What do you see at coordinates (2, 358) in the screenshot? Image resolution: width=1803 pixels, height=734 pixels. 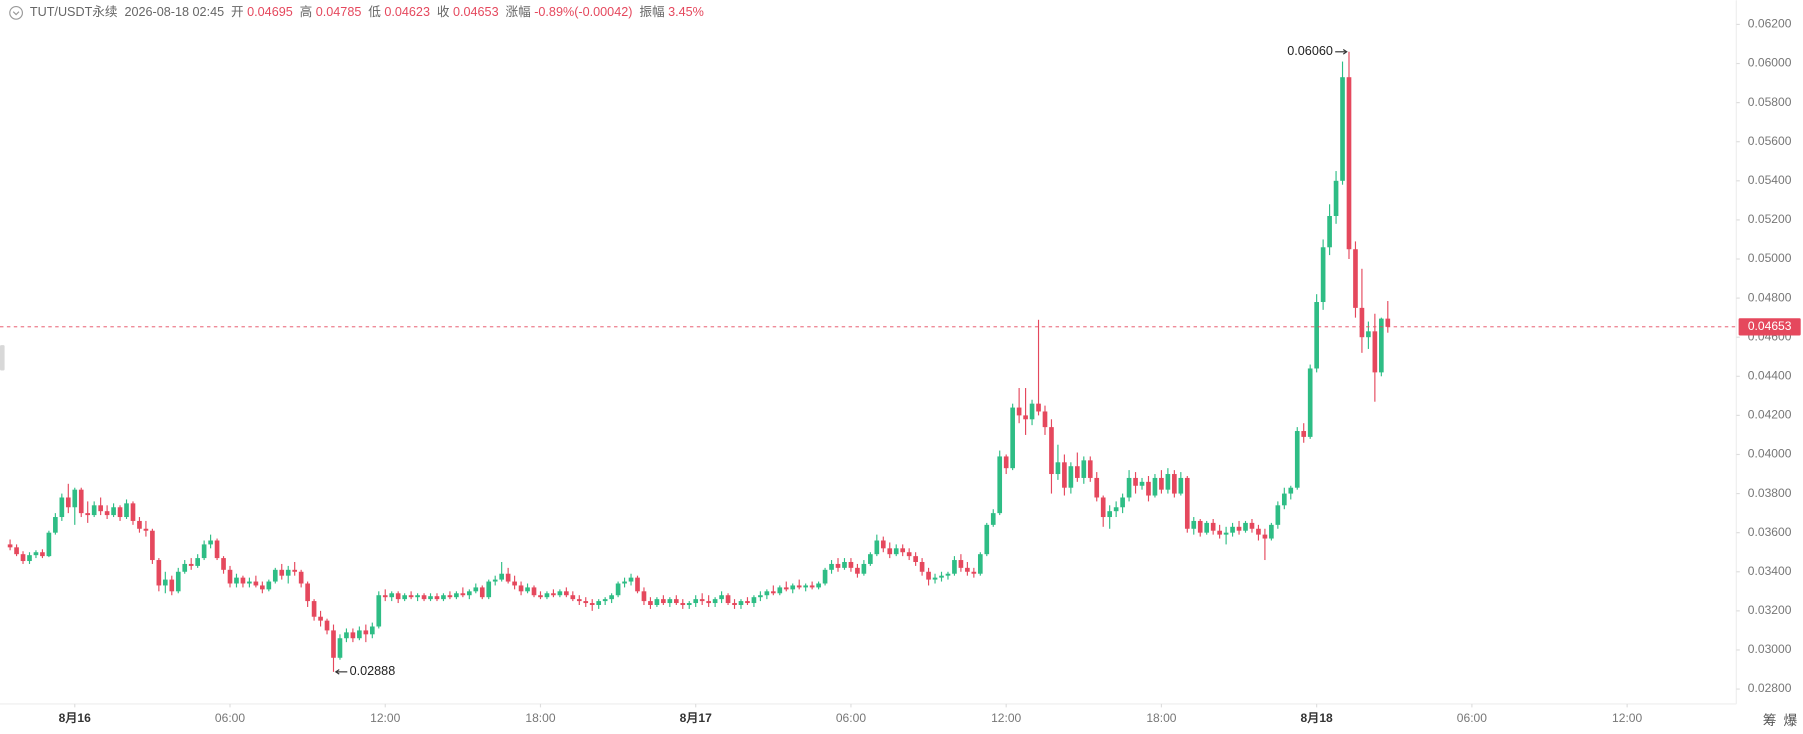 I see `side-handle` at bounding box center [2, 358].